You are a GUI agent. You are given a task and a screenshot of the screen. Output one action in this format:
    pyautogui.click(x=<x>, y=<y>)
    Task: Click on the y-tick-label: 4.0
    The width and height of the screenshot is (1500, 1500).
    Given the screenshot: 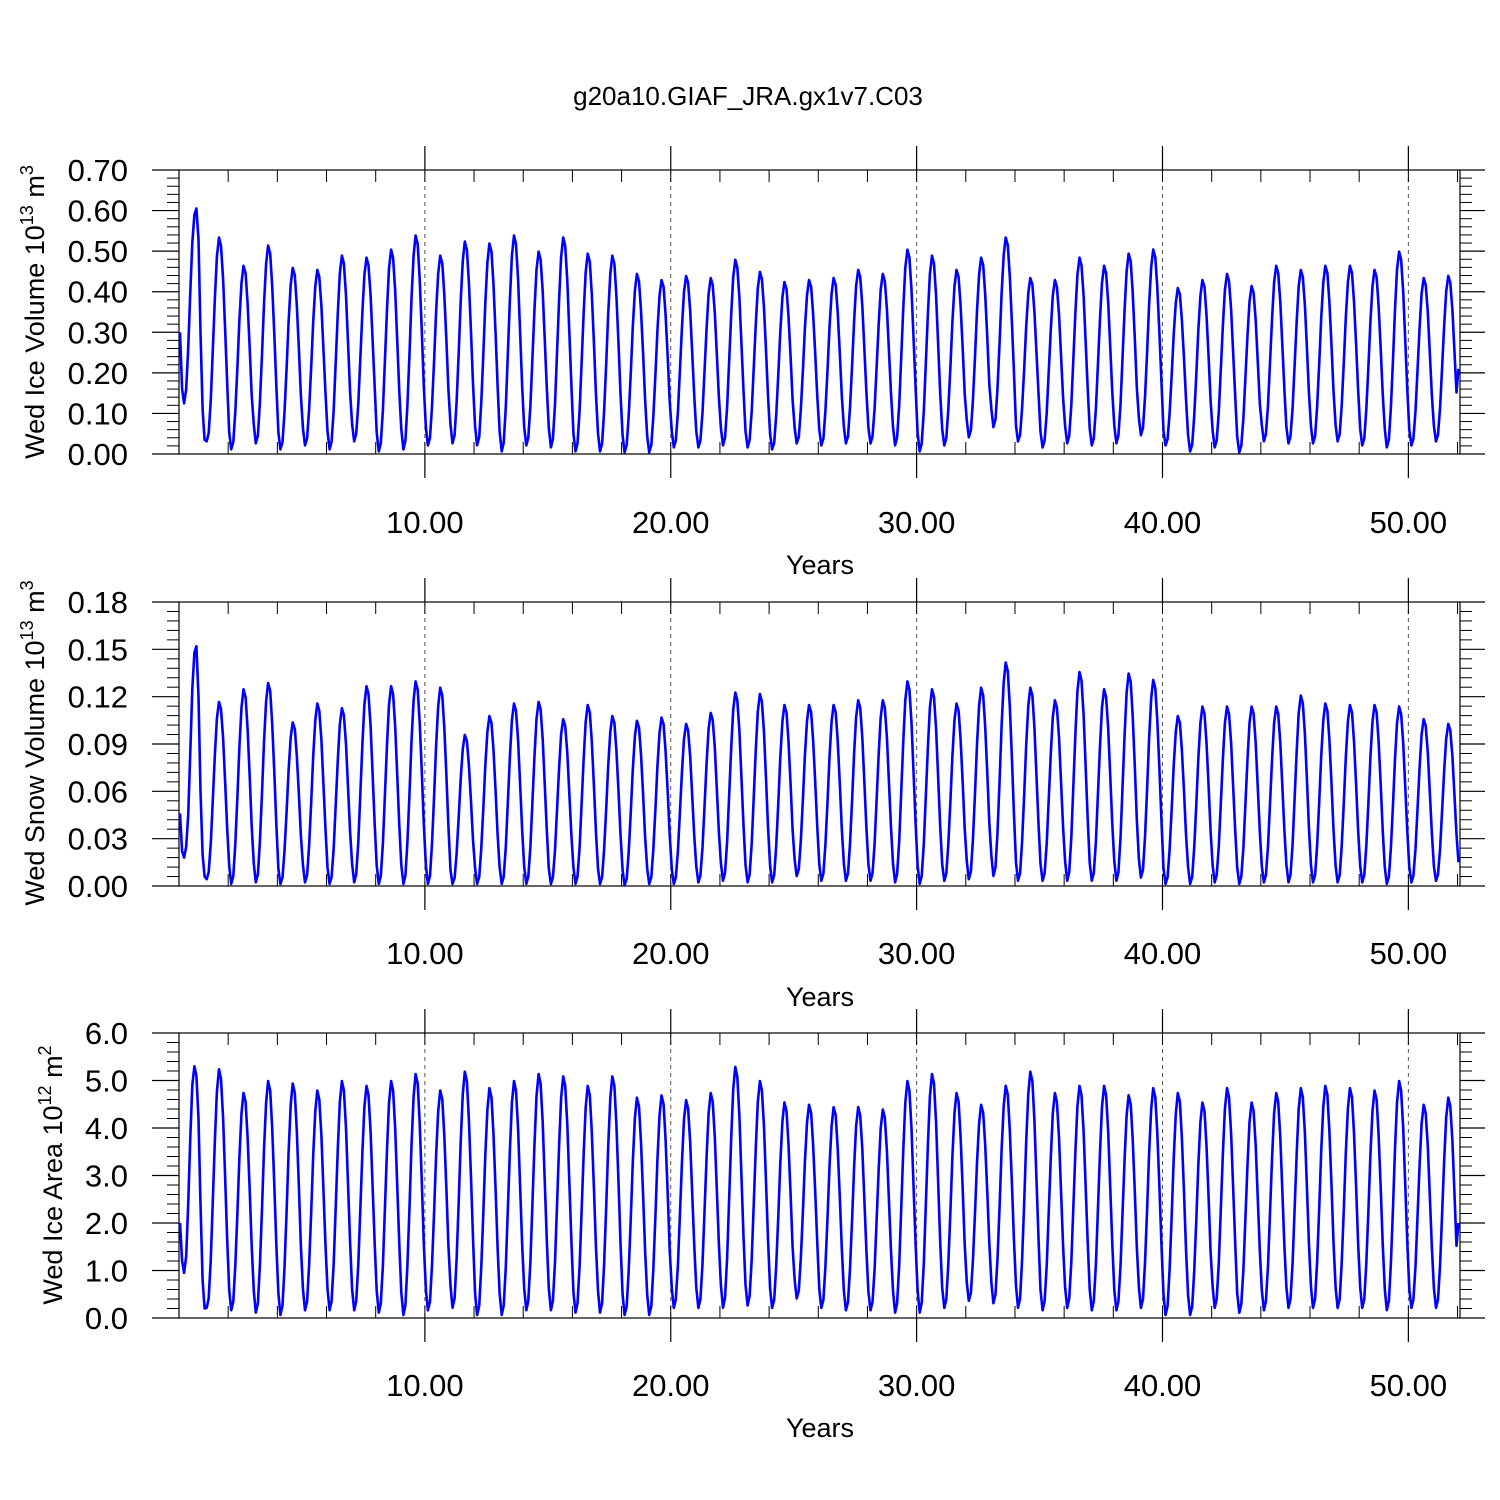 What is the action you would take?
    pyautogui.click(x=106, y=1128)
    